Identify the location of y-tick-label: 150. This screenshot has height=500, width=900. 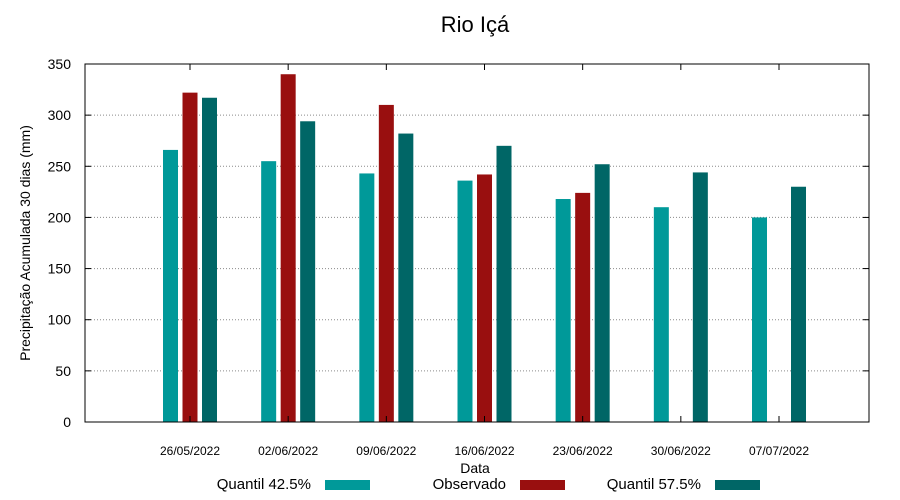
(60, 269).